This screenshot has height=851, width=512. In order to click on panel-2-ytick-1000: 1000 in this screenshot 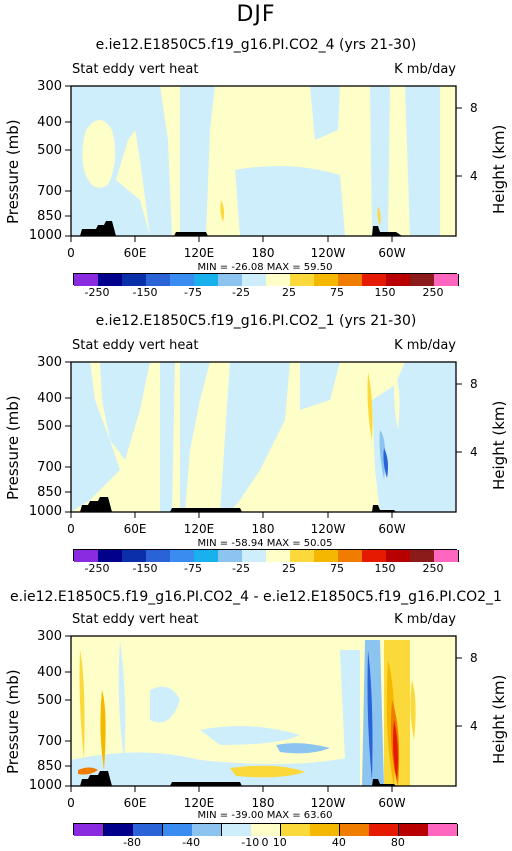, I will do `click(45, 511)`.